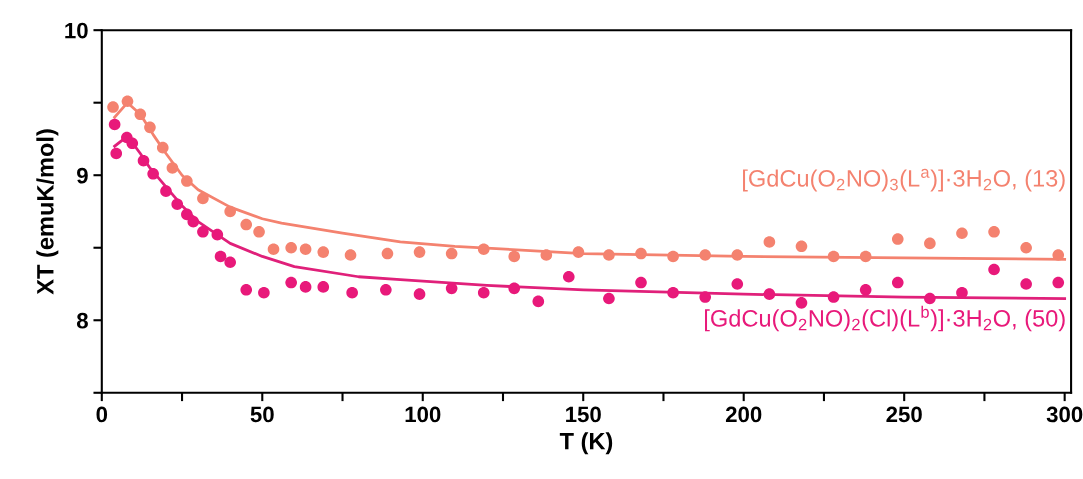 The height and width of the screenshot is (479, 1083). I want to click on text: [GdCu(O$_{2}$NO)$_{3}$(L$^{a}$)]·3H$_{2}$O, (13), so click(904, 180).